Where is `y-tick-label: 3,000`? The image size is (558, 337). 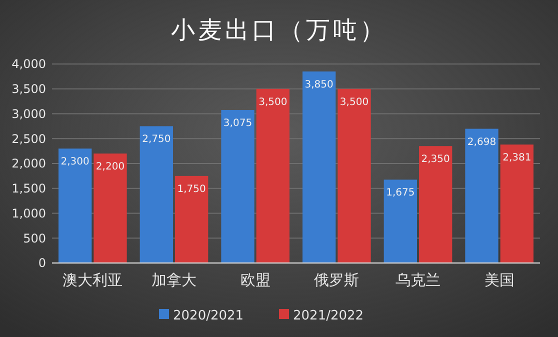
y-tick-label: 3,000 is located at coordinates (29, 113).